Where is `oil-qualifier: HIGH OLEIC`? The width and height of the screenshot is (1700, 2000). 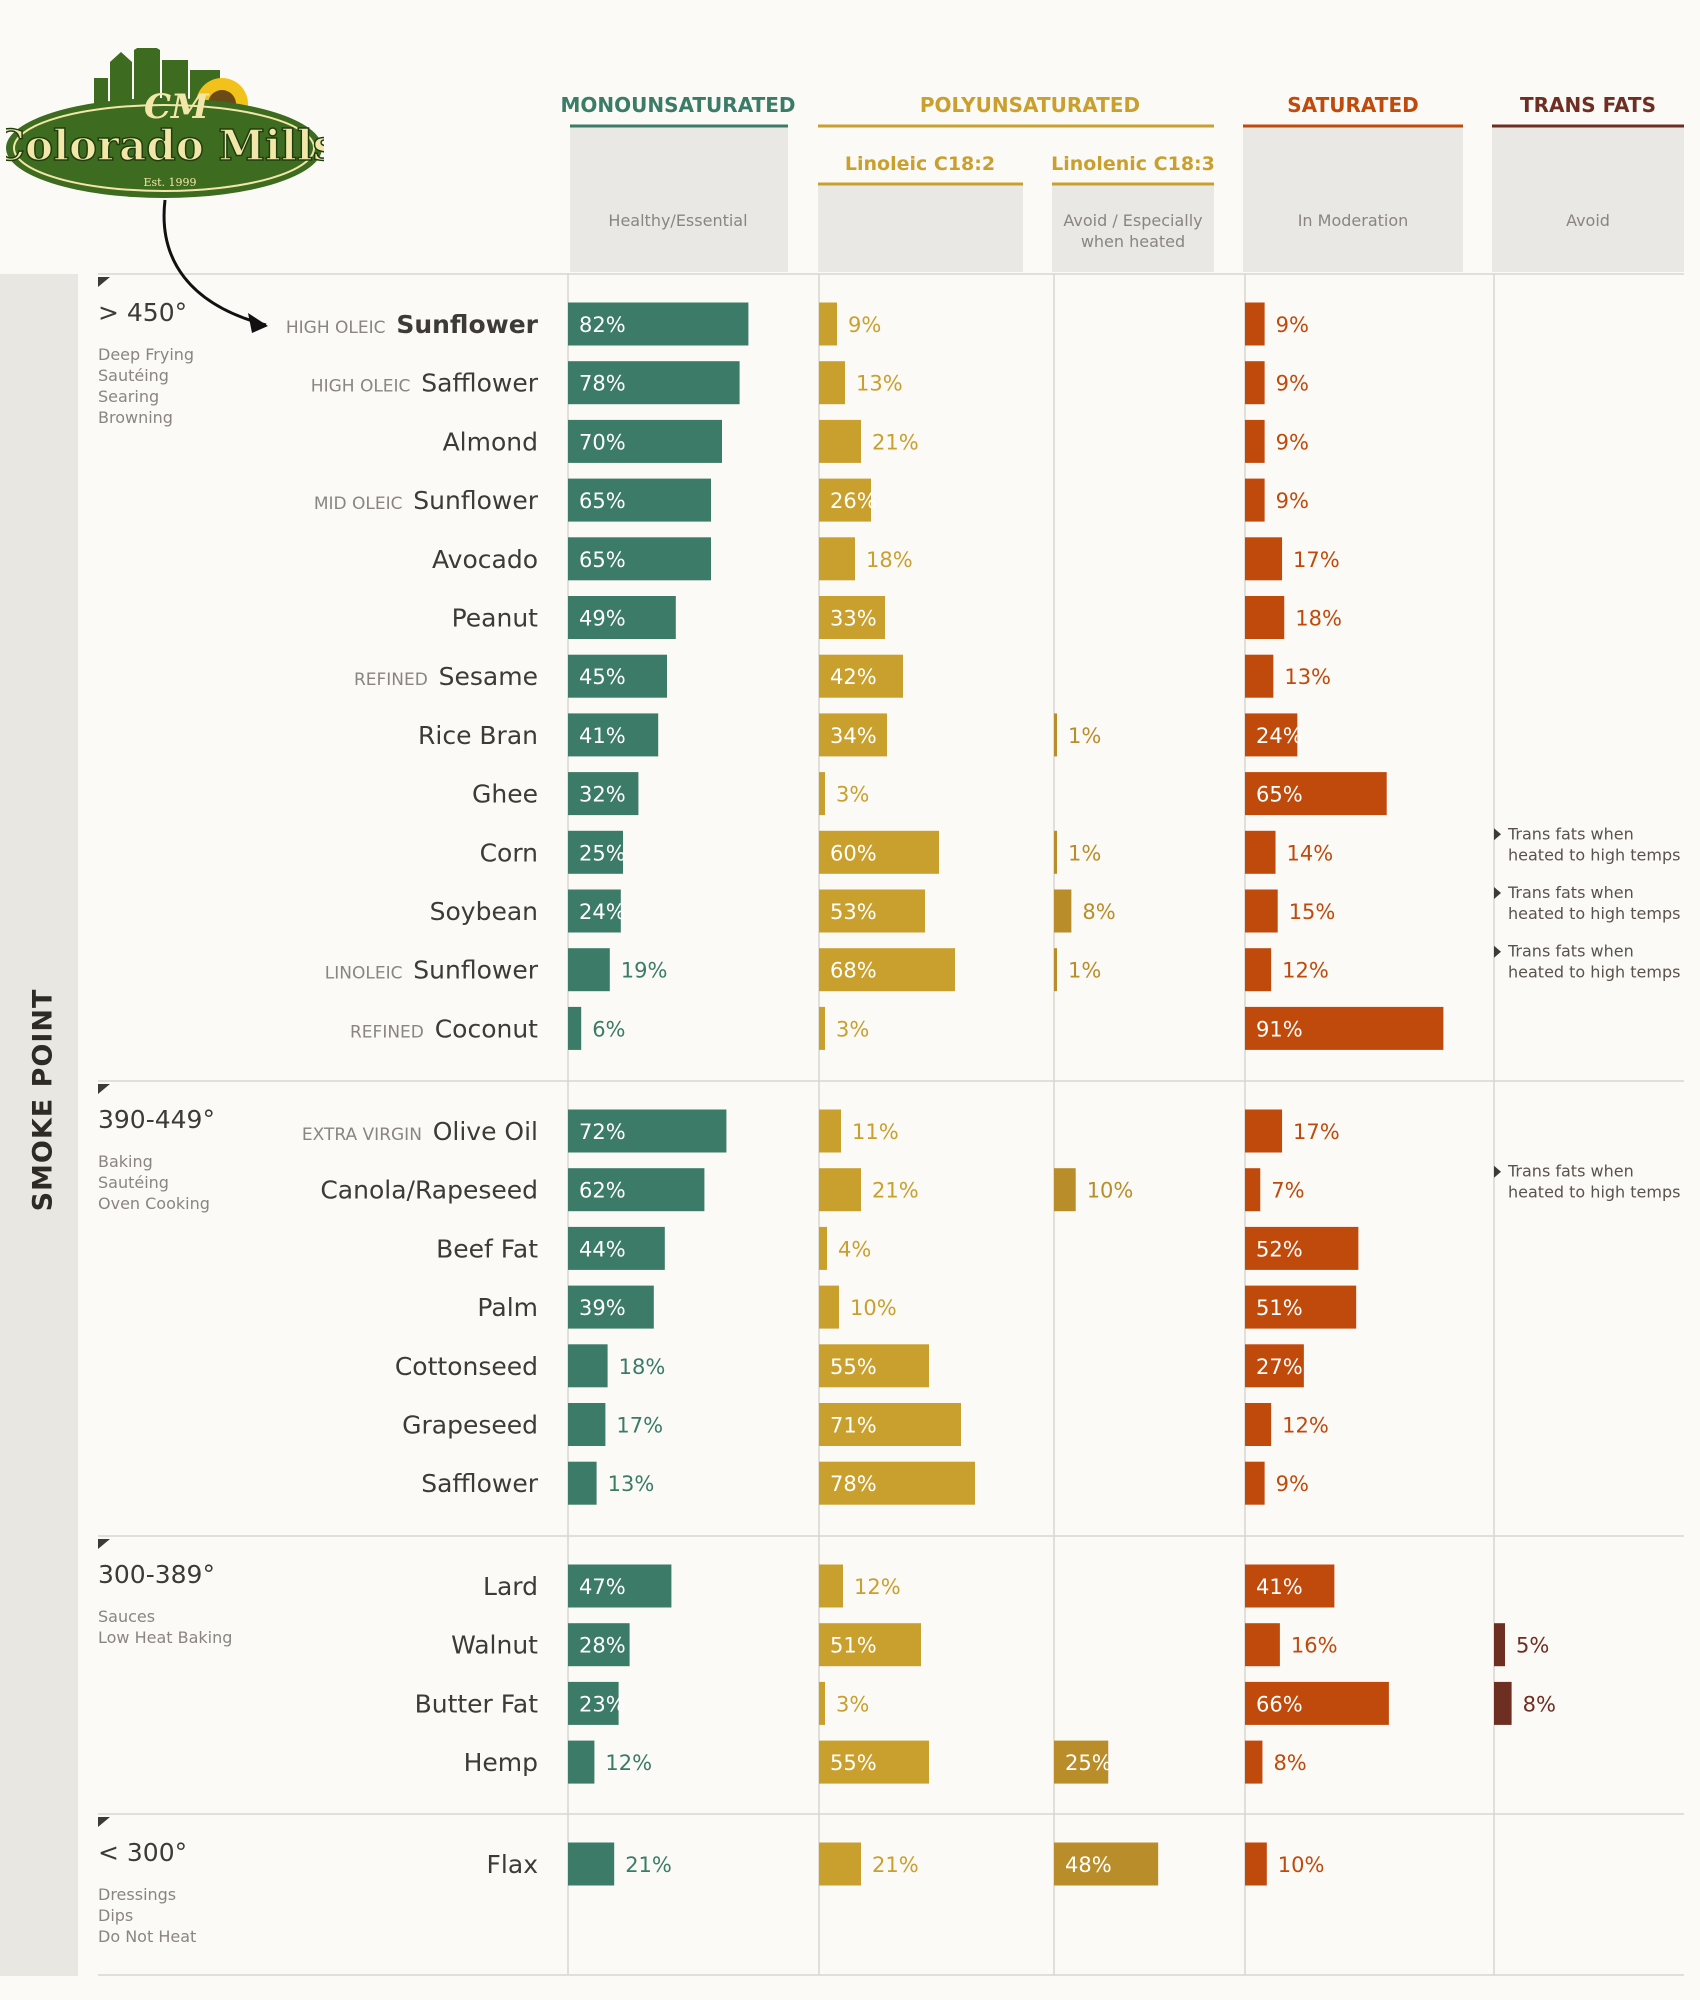
oil-qualifier: HIGH OLEIC is located at coordinates (336, 328).